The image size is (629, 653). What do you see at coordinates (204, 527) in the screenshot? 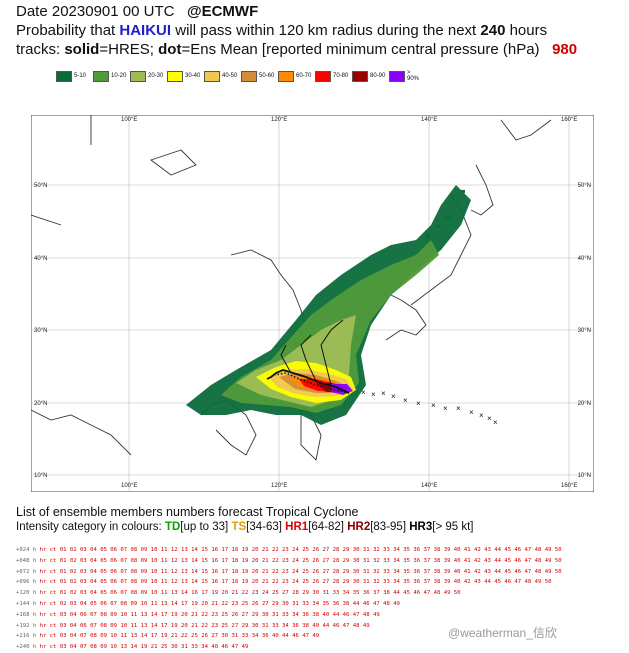
I see `td-range: [up to 33]` at bounding box center [204, 527].